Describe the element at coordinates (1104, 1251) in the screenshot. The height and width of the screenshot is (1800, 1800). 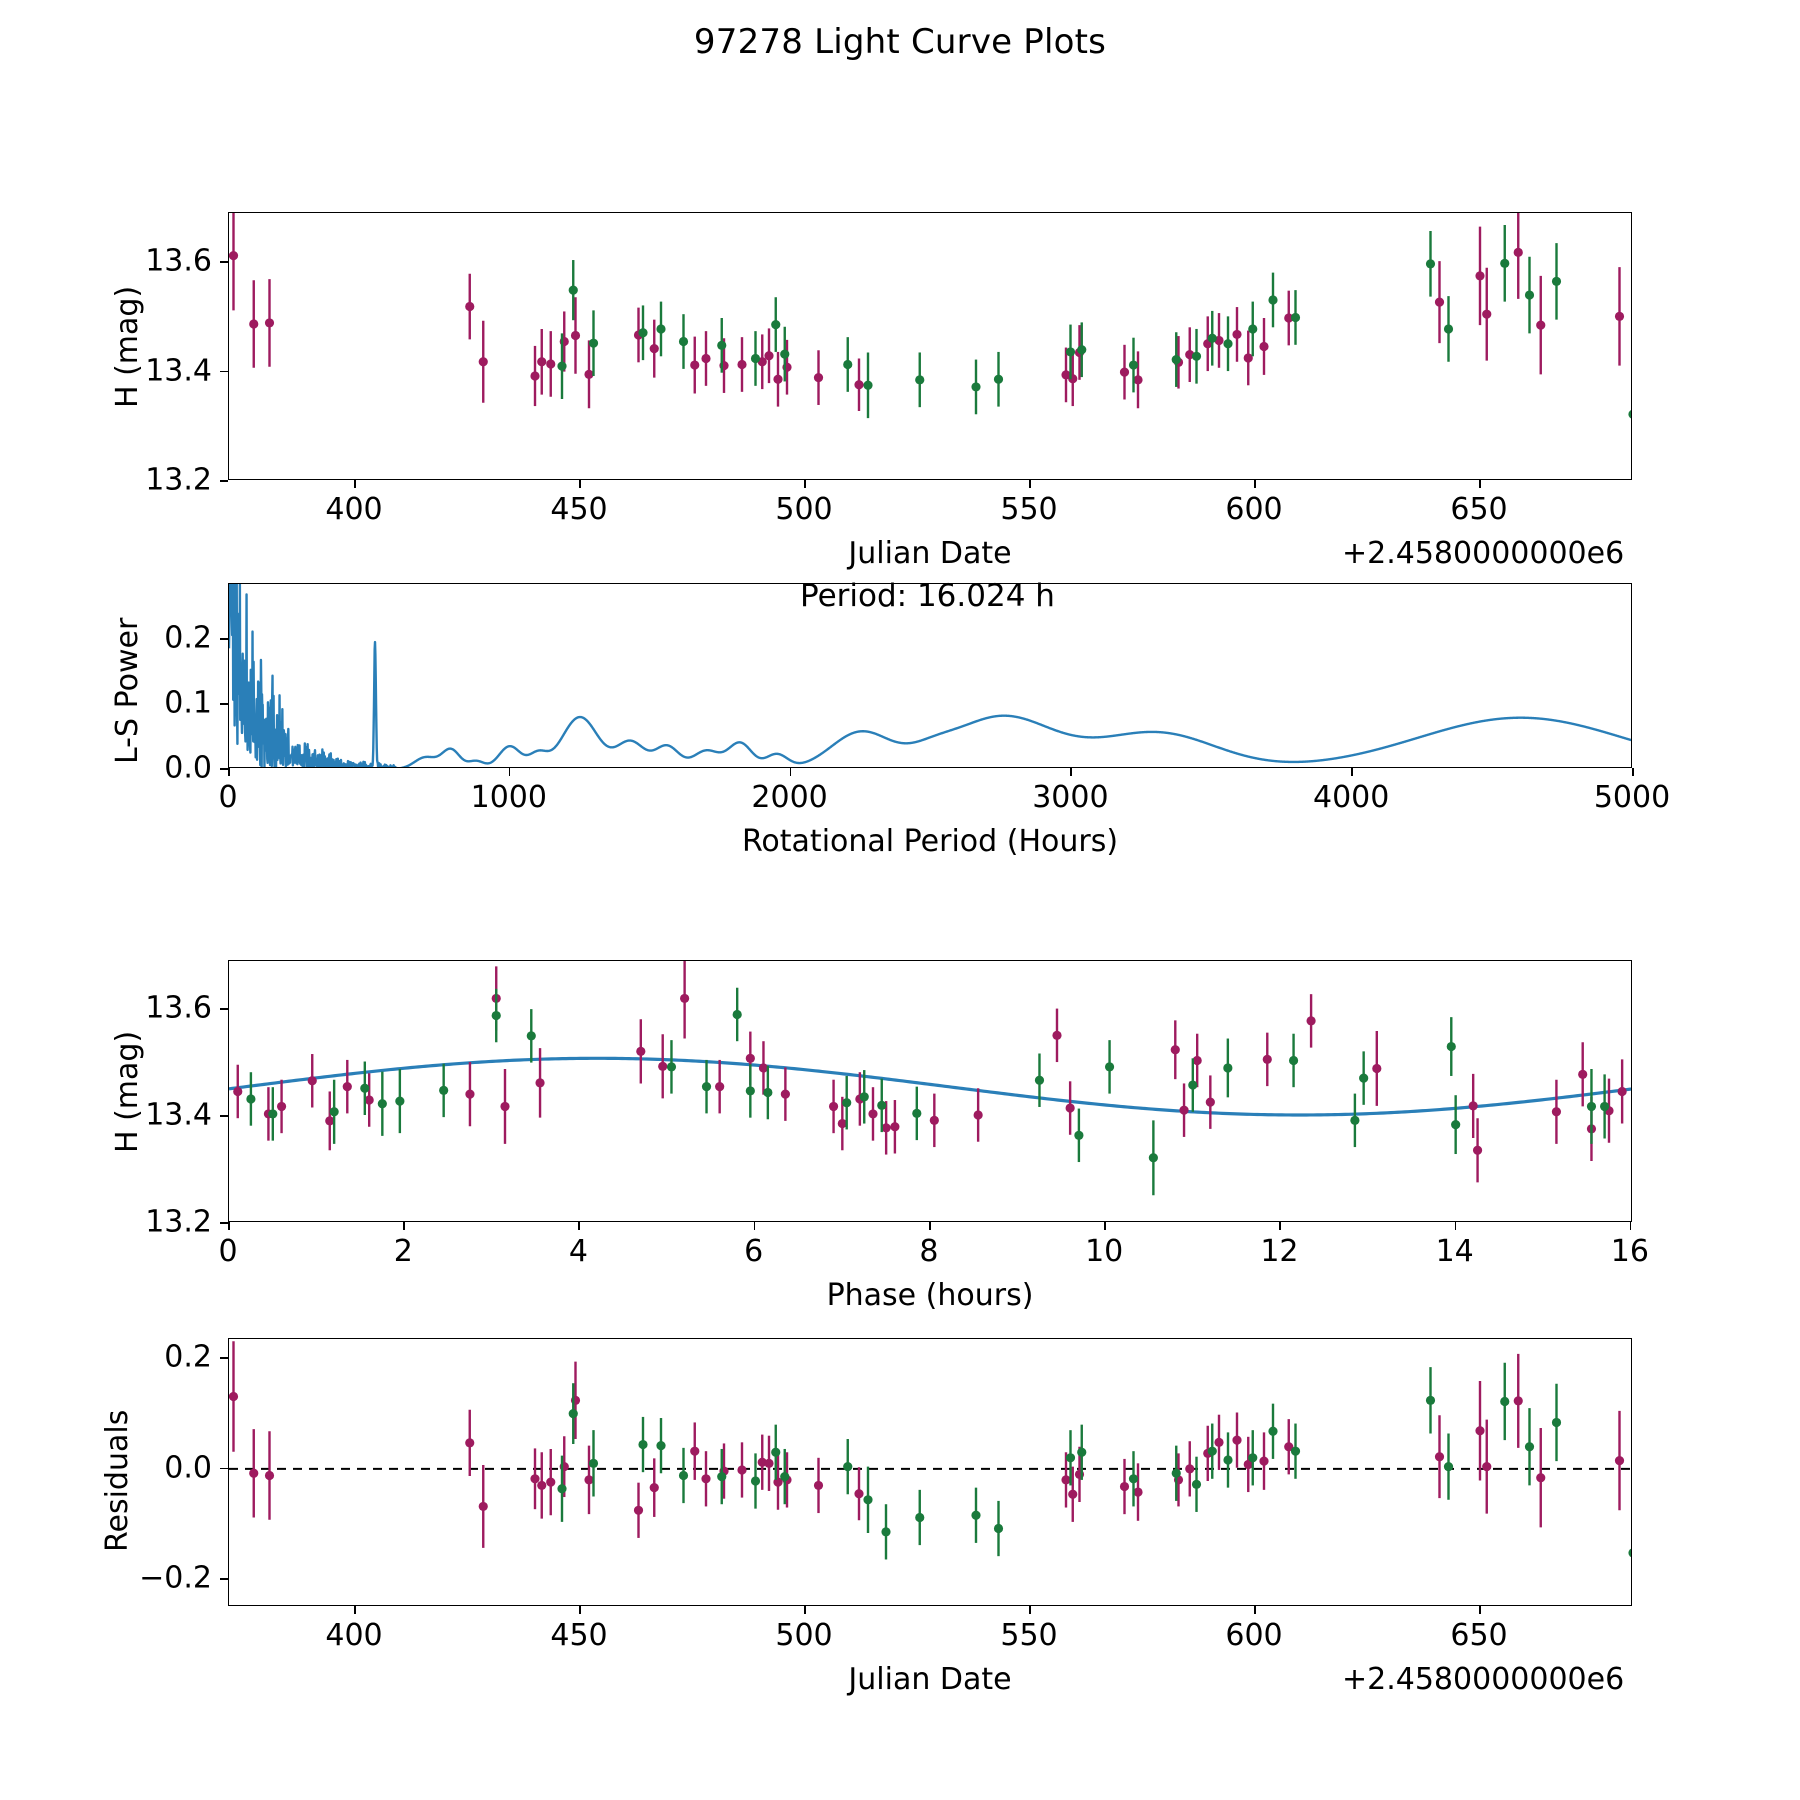
I see `x-tick-label: 10` at that location.